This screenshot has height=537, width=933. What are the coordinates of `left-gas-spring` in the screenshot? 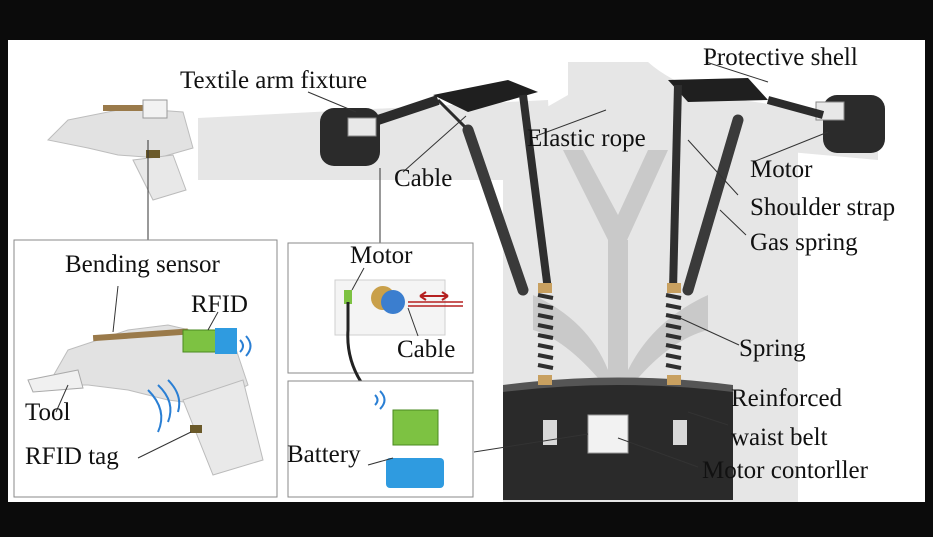 It's located at (495, 210).